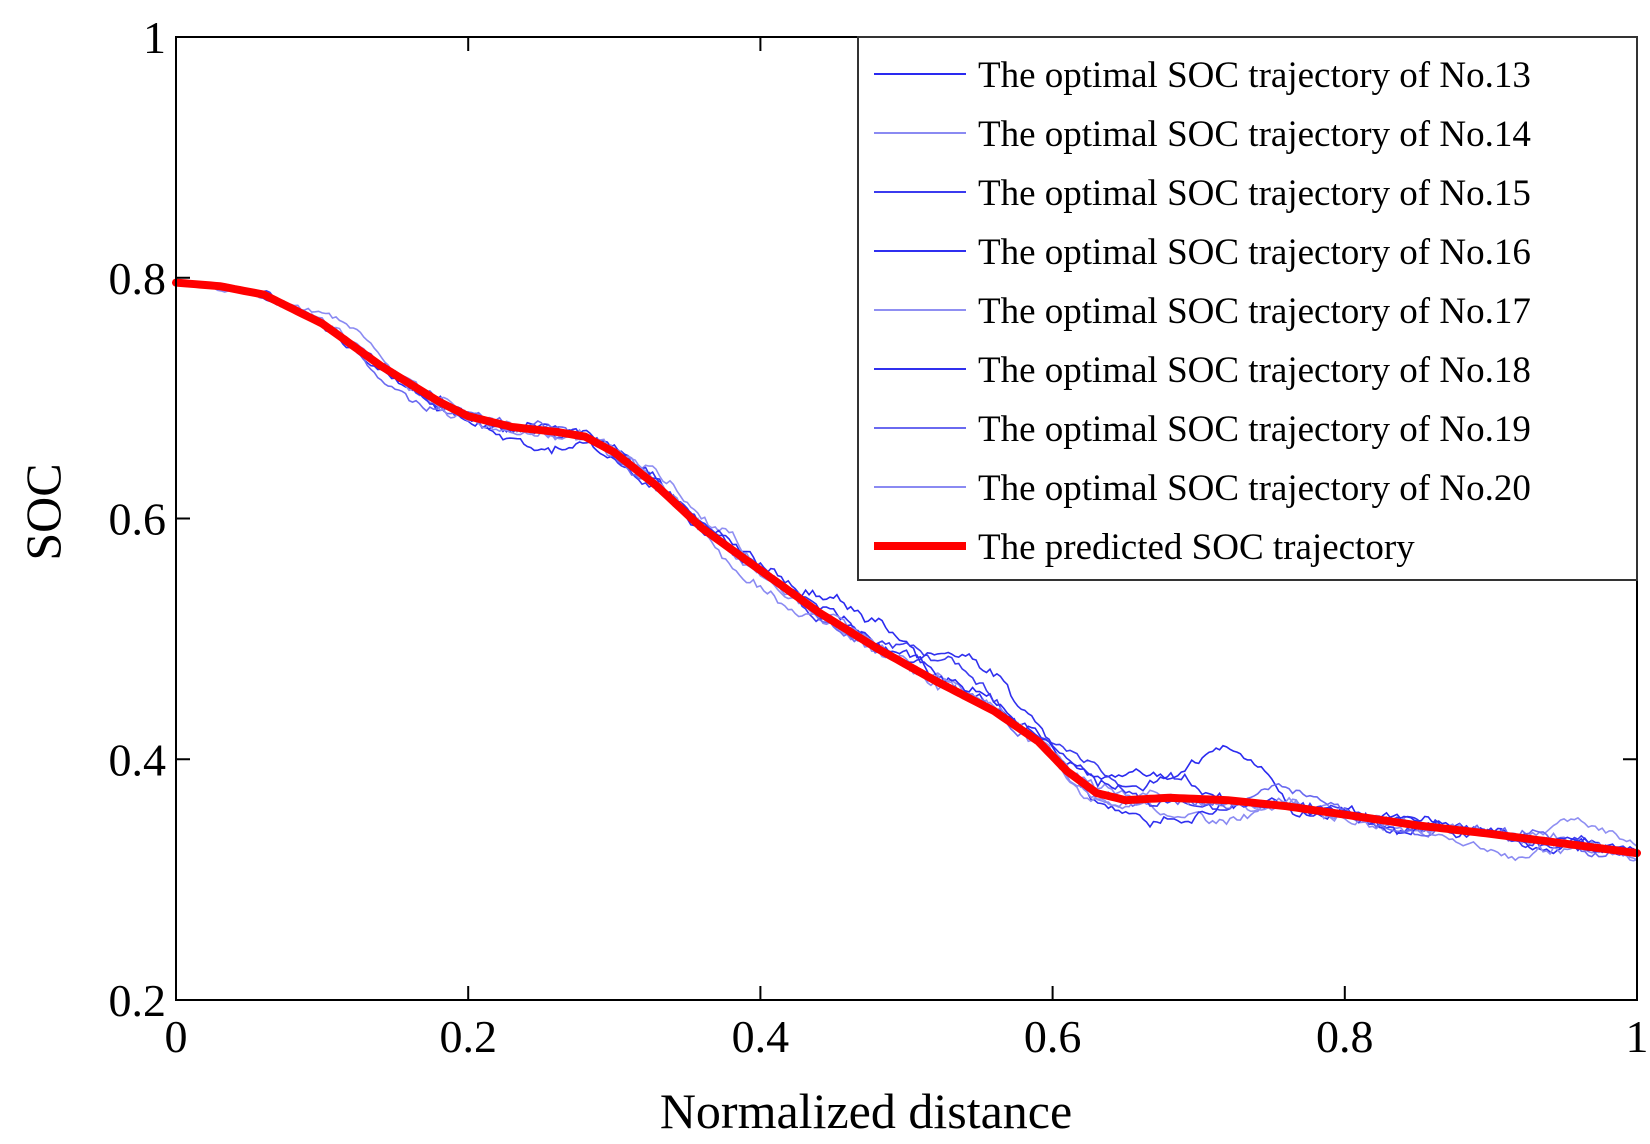  What do you see at coordinates (1053, 1036) in the screenshot?
I see `x-tick-label: 0.6` at bounding box center [1053, 1036].